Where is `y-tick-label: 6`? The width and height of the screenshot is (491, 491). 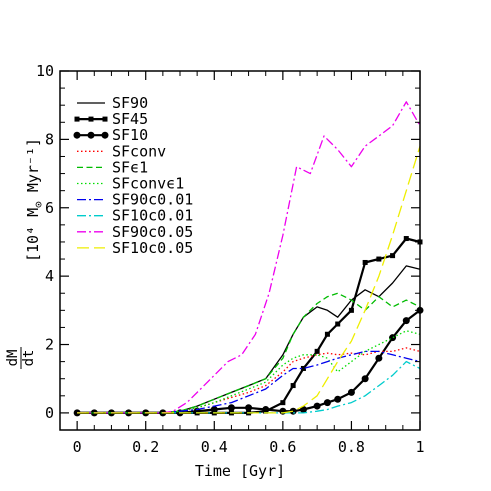
y-tick-label: 6 is located at coordinates (49, 208).